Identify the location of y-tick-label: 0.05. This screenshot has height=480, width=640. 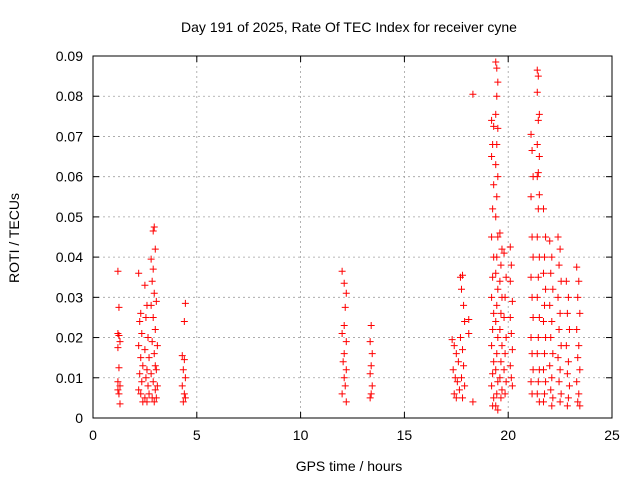
(69, 217).